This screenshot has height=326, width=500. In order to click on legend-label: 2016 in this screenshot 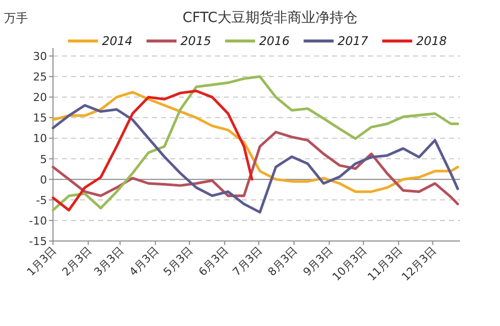, I will do `click(274, 41)`.